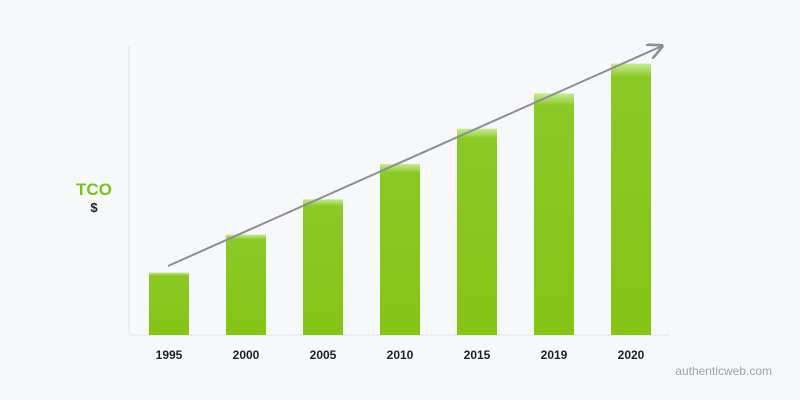 Image resolution: width=800 pixels, height=400 pixels. I want to click on x-tick-label: 2020, so click(631, 355).